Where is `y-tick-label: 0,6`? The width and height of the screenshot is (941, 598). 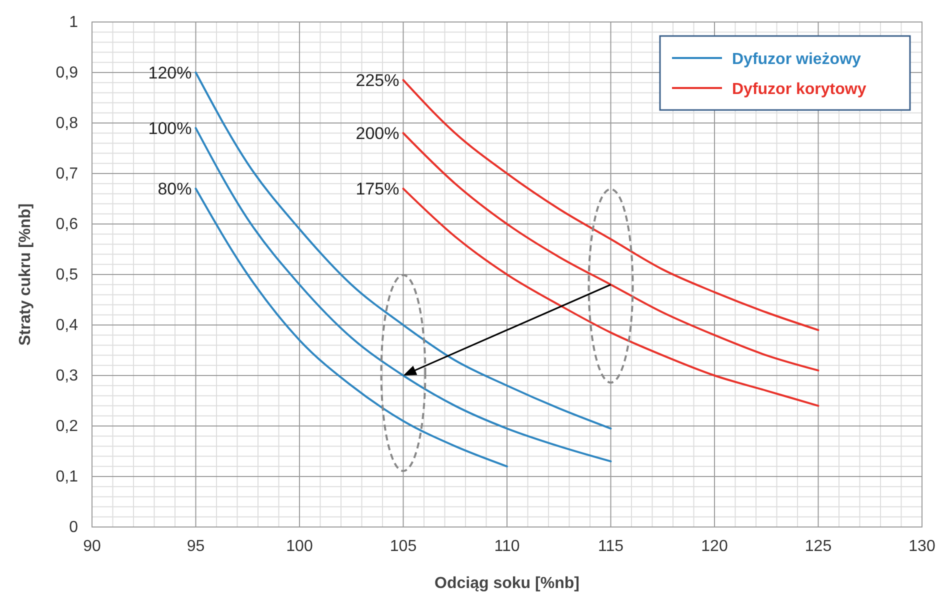
y-tick-label: 0,6 is located at coordinates (67, 224).